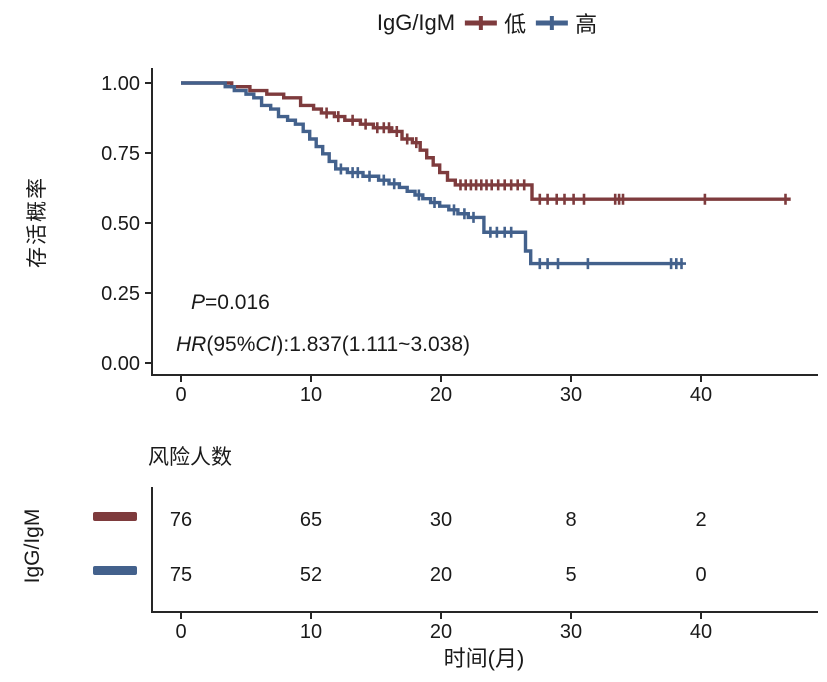 This screenshot has height=682, width=827. What do you see at coordinates (441, 575) in the screenshot?
I see `risk-count: 20` at bounding box center [441, 575].